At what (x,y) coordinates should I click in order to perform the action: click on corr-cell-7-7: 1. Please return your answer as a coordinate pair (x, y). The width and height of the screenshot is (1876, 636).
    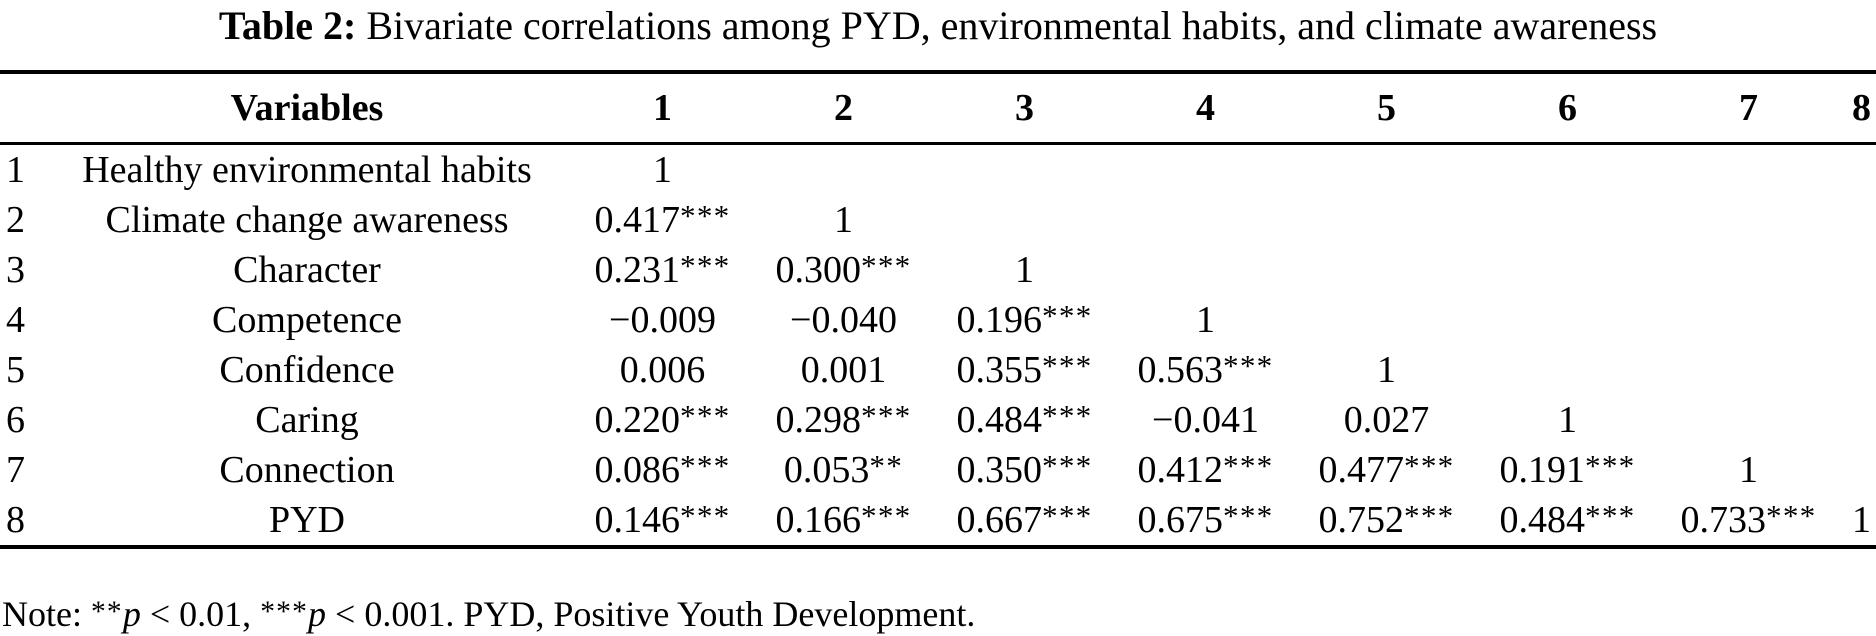
    Looking at the image, I should click on (1748, 470).